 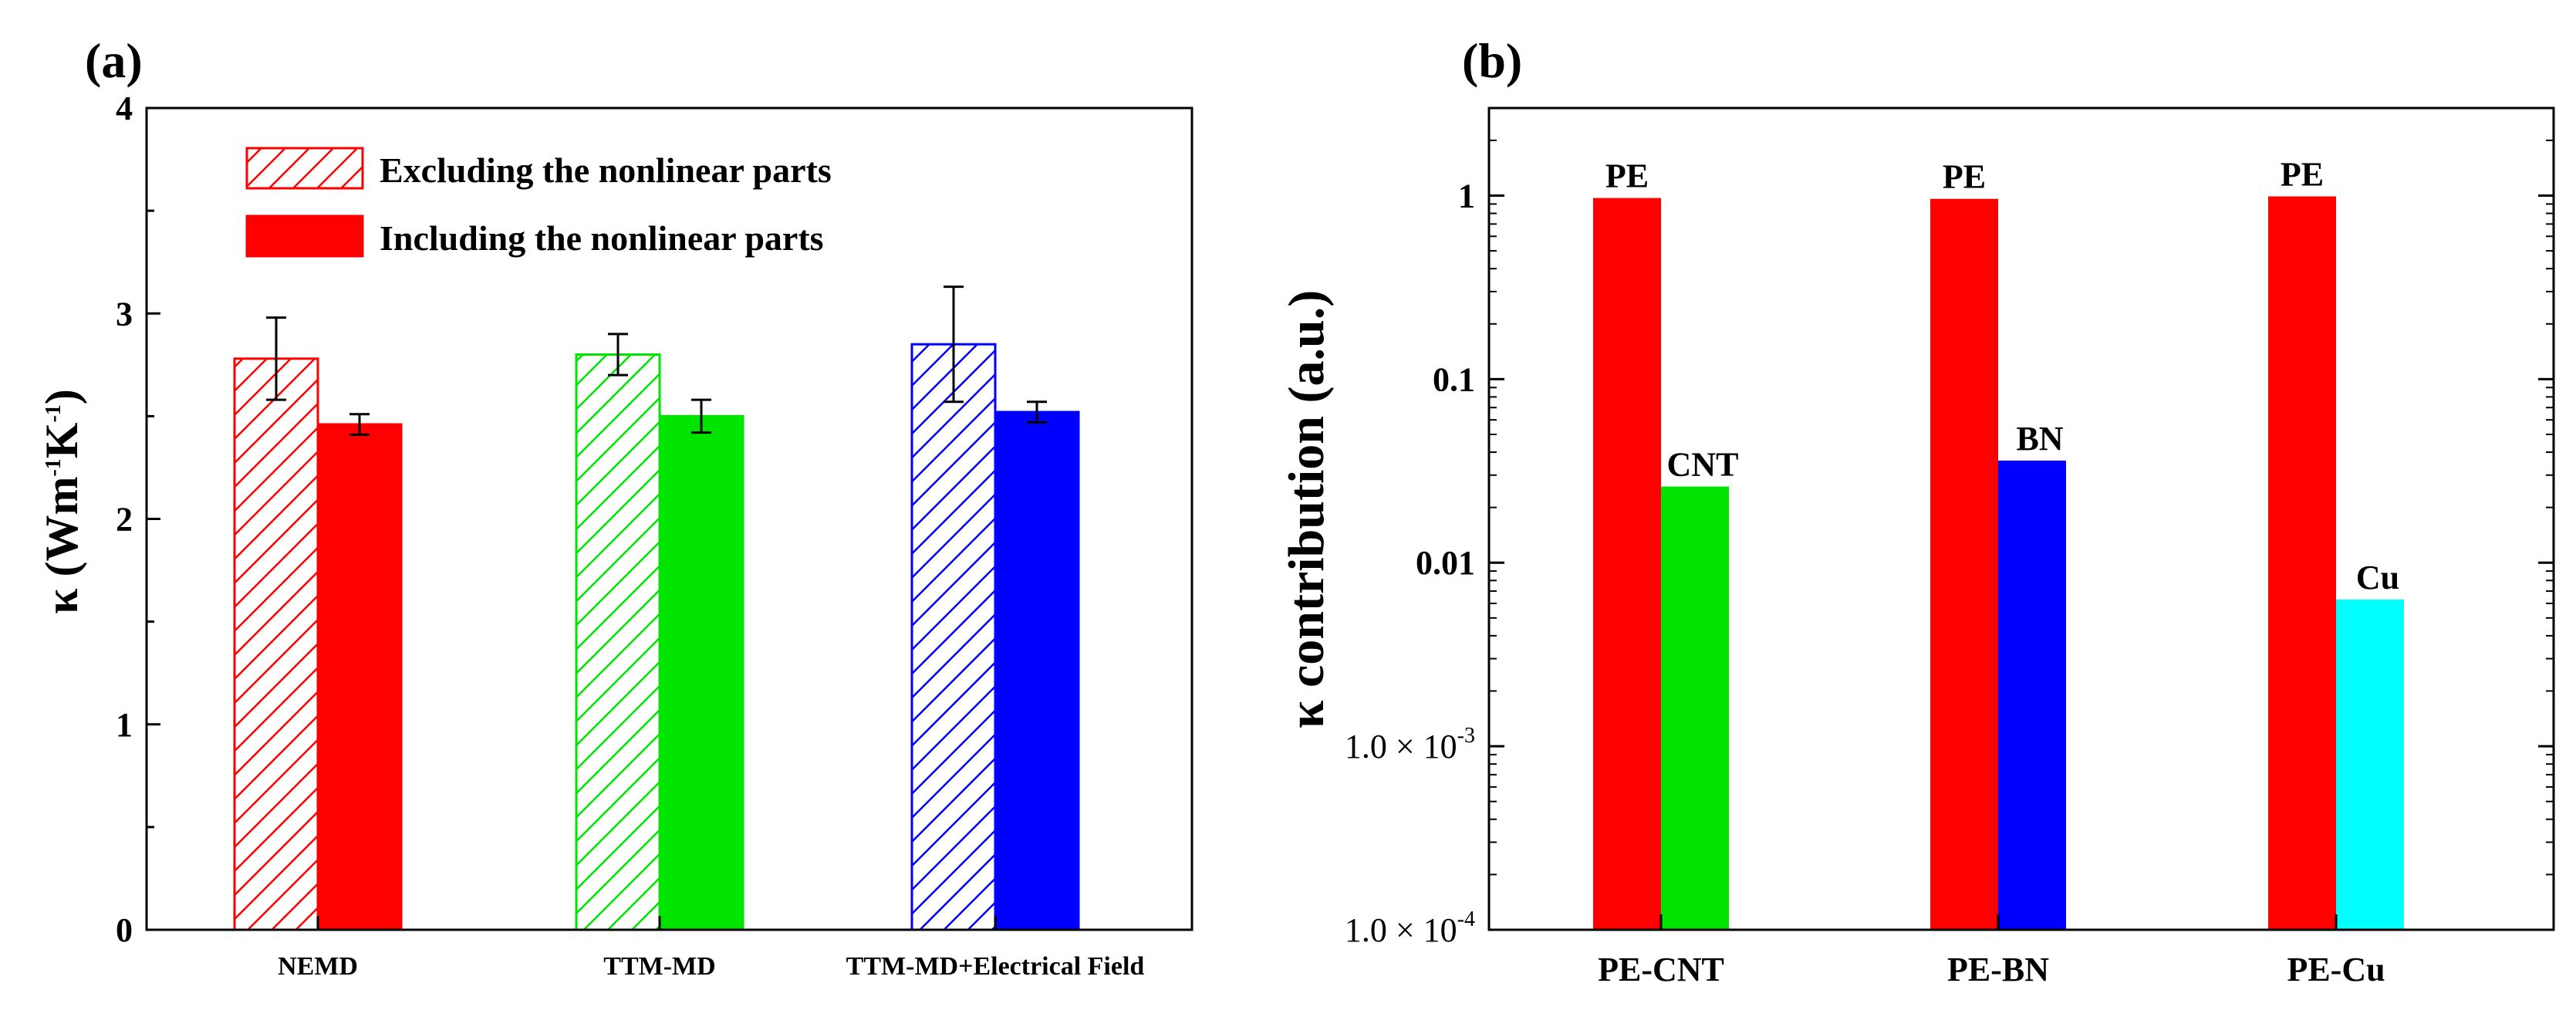 What do you see at coordinates (1998, 969) in the screenshot?
I see `panel-b-x-tick-label: PE-BN` at bounding box center [1998, 969].